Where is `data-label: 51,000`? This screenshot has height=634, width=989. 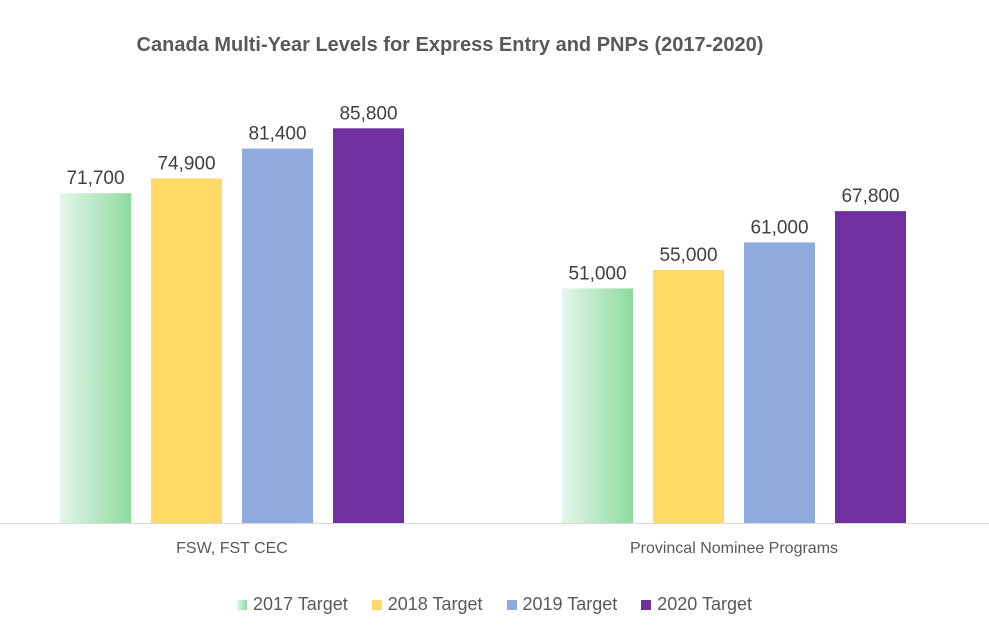
data-label: 51,000 is located at coordinates (597, 273).